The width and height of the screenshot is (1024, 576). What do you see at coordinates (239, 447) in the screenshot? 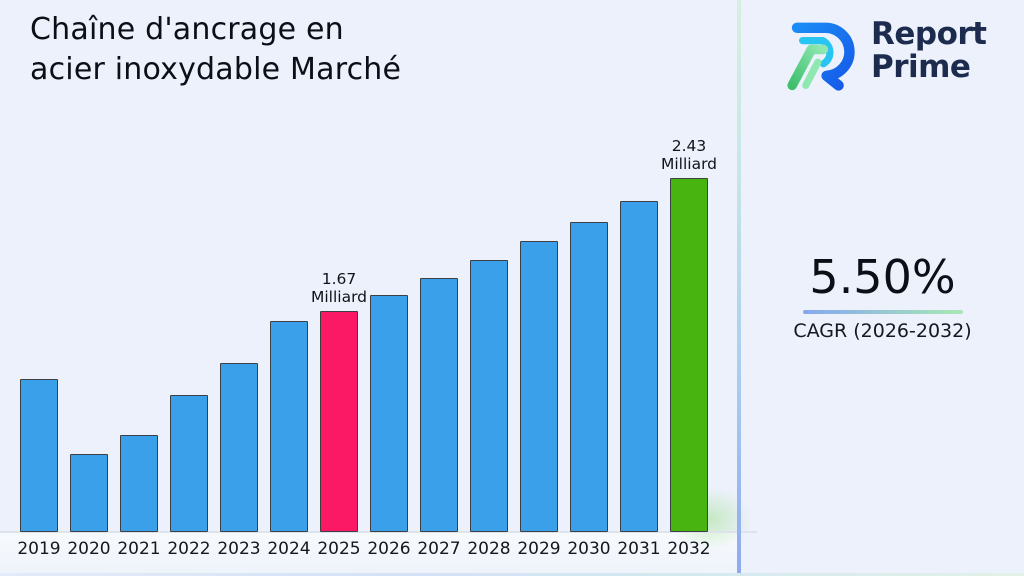
I see `bar-2023` at bounding box center [239, 447].